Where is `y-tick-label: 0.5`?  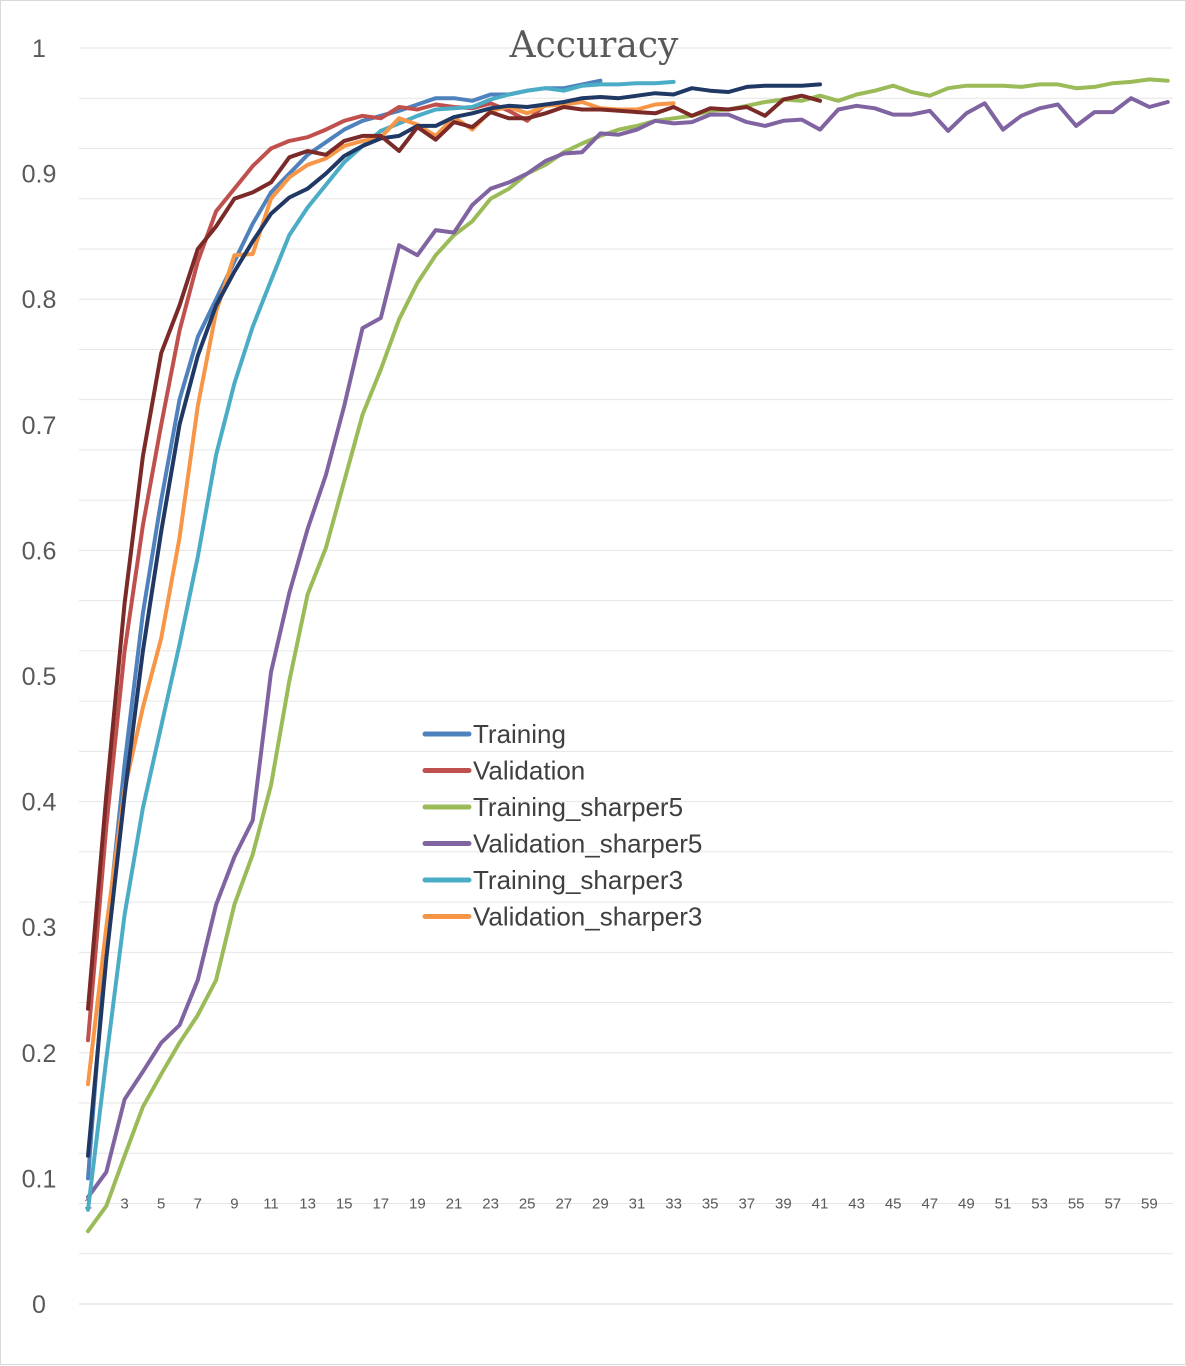 y-tick-label: 0.5 is located at coordinates (39, 677).